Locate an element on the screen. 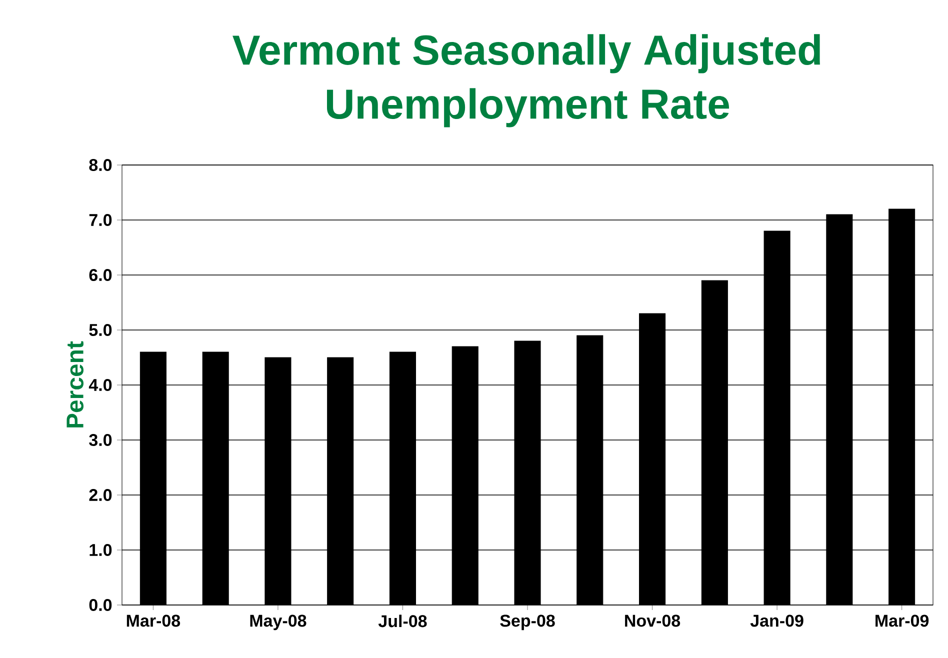  y-tick-label: 6.0 is located at coordinates (100, 275).